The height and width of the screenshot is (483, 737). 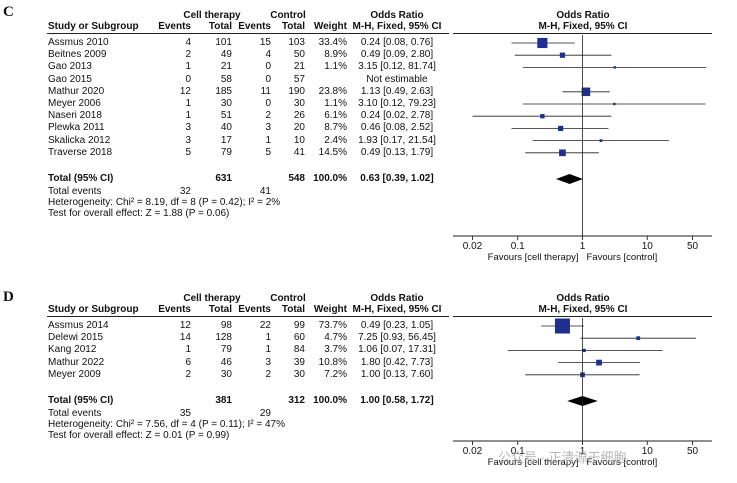 I want to click on total-ci: 0.63 [0.39, 1.02], so click(x=397, y=178).